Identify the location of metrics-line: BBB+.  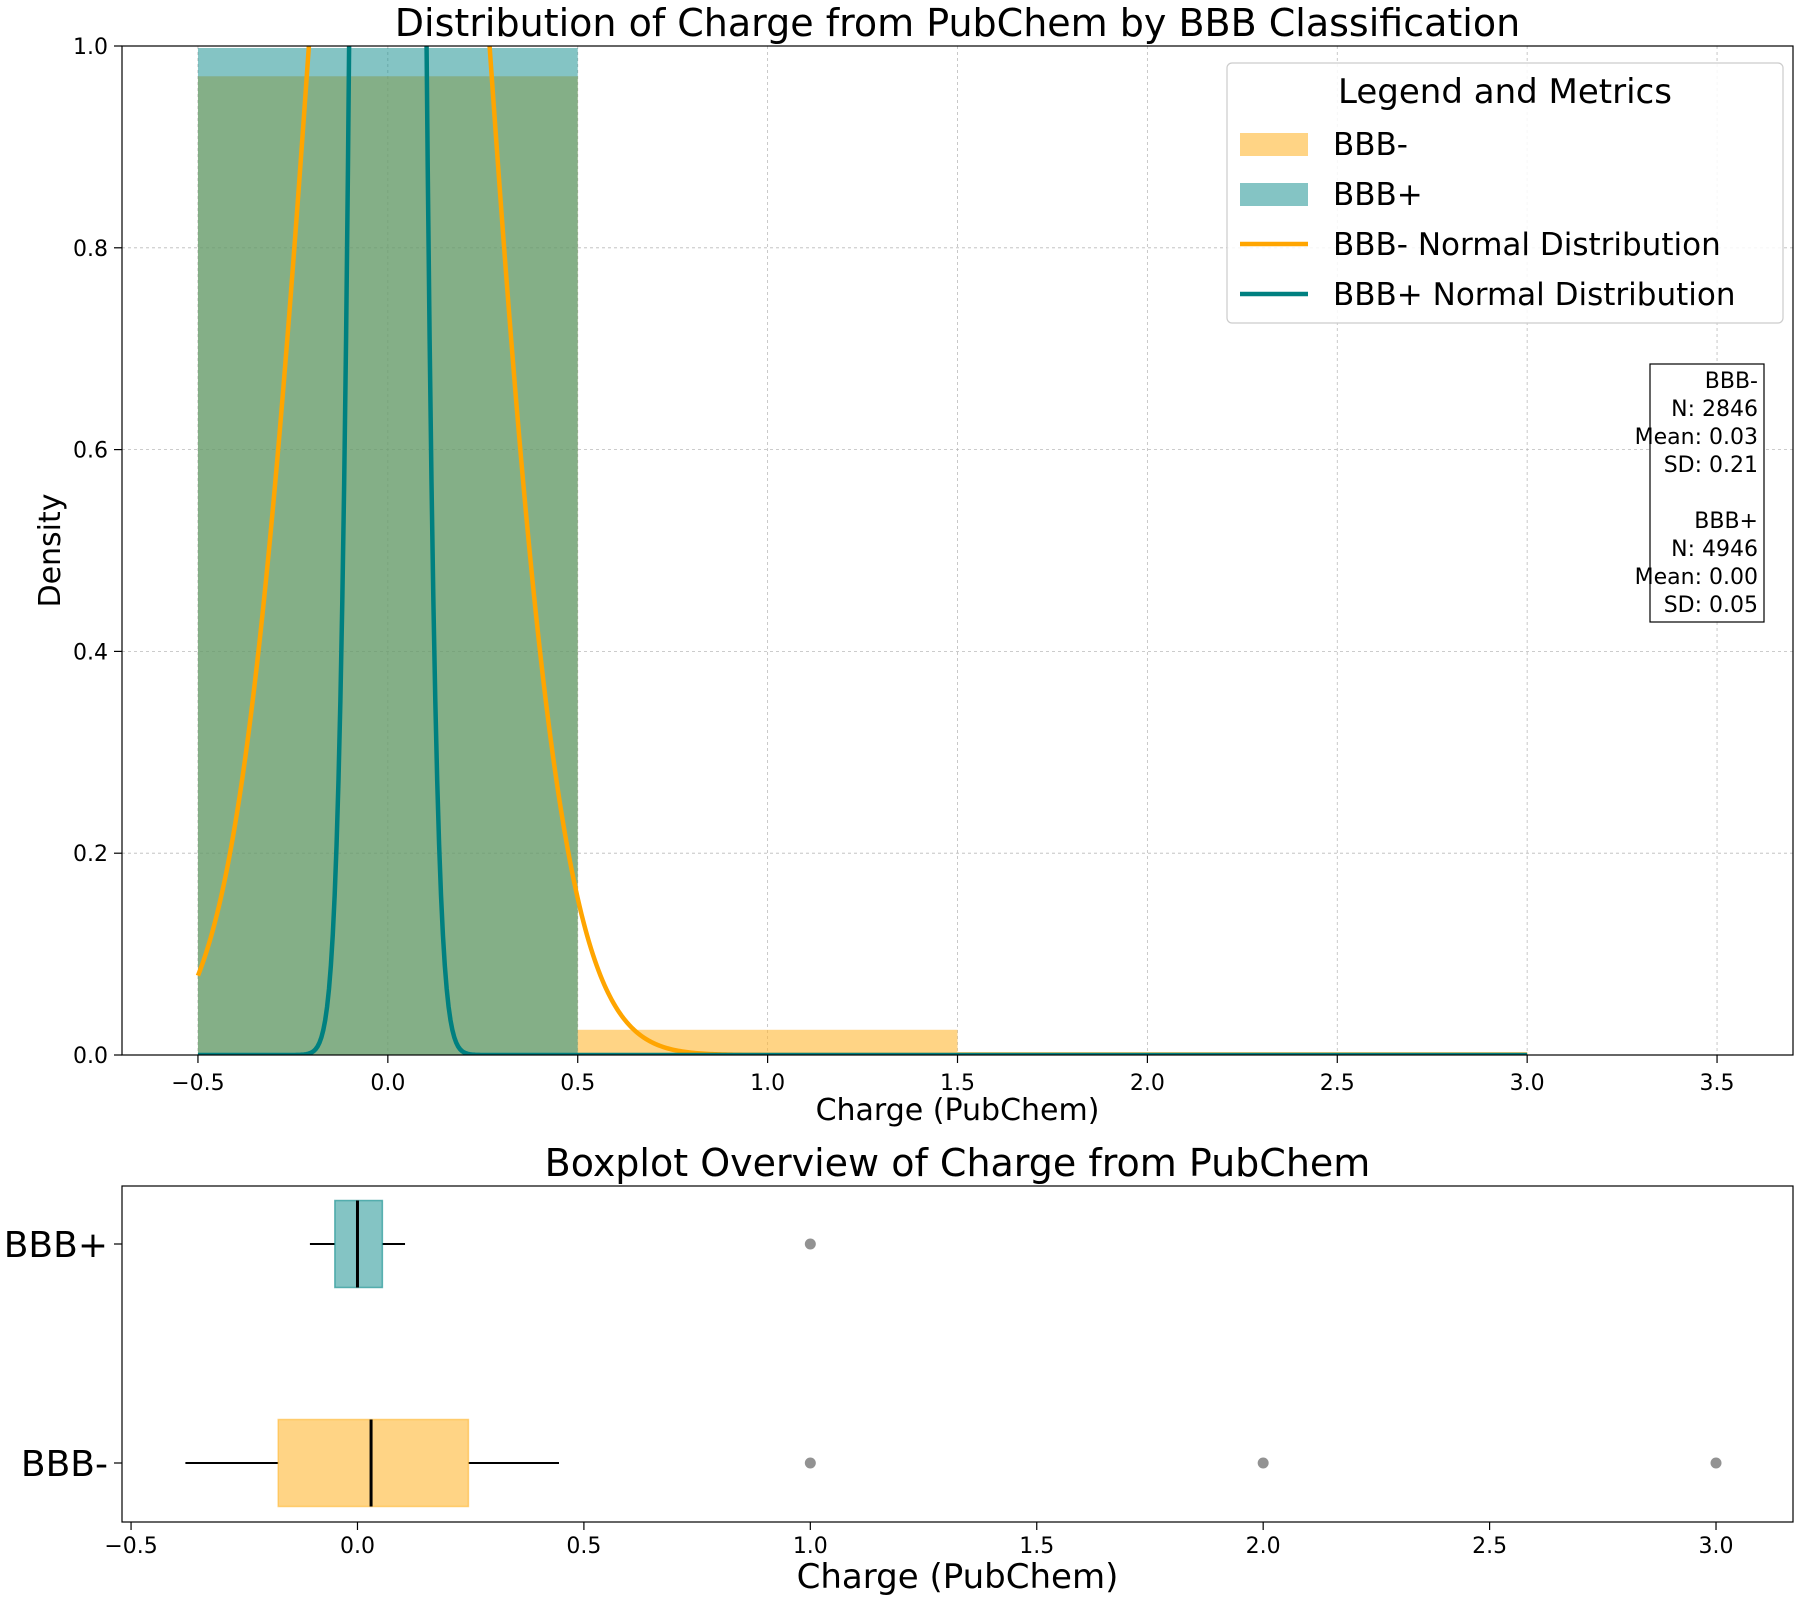
(1726, 521).